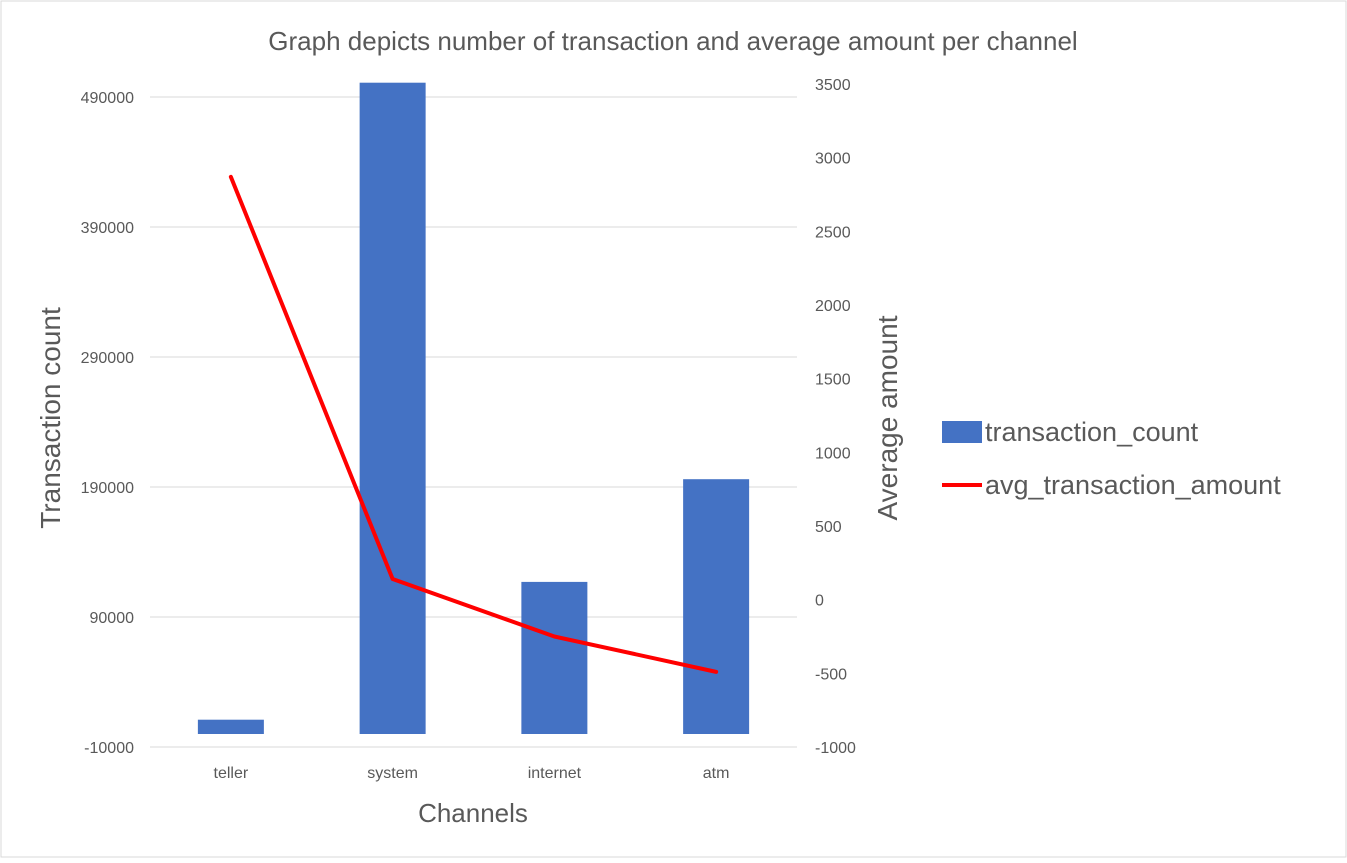 The image size is (1347, 863). I want to click on right-axis-ticks: -1000 -500 0 500 1000 1500 2000 2500 3000 3500, so click(835, 417).